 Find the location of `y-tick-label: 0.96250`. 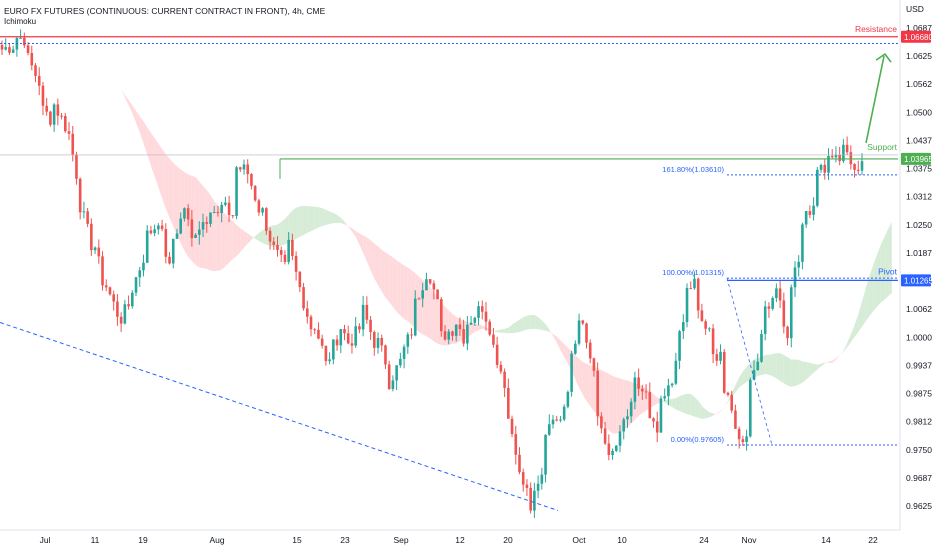

y-tick-label: 0.96250 is located at coordinates (919, 506).